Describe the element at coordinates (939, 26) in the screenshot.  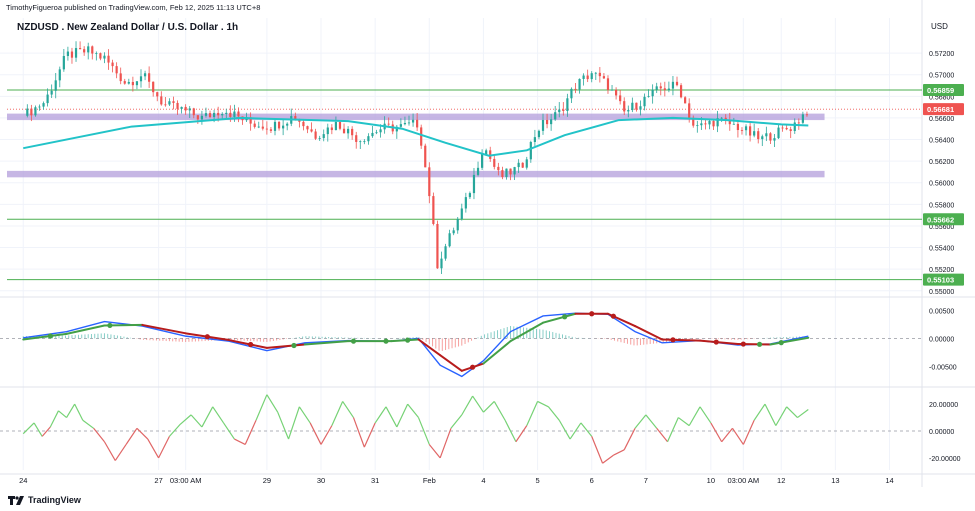
I see `currency-label: USD` at that location.